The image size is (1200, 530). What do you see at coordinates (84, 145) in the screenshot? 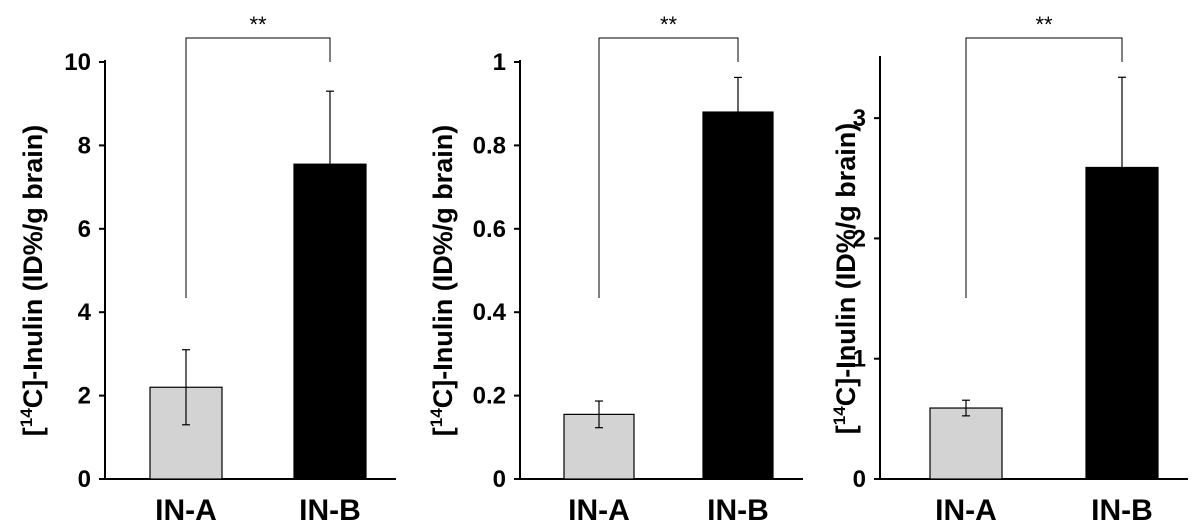
I see `y-tick-label: 8` at bounding box center [84, 145].